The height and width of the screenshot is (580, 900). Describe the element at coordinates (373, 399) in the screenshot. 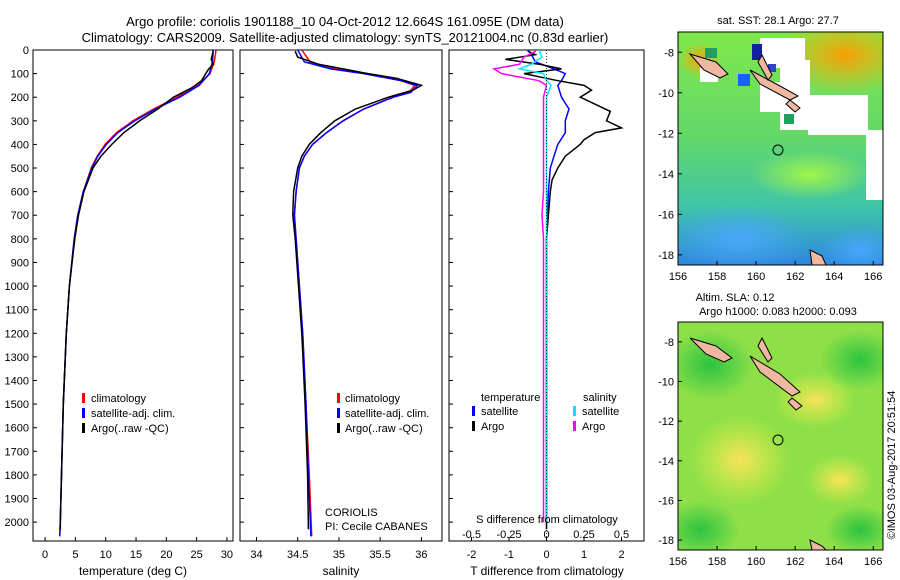

I see `legend-label-climatology: climatology` at that location.